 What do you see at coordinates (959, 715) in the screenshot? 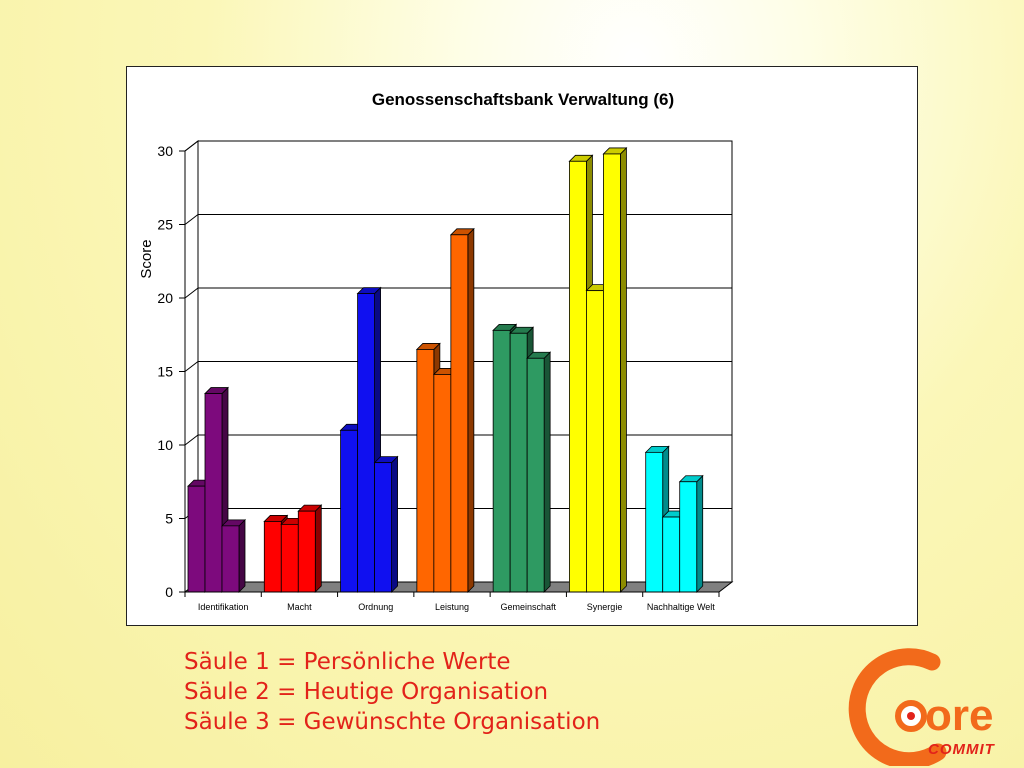
I see `logo-text-main: ore` at bounding box center [959, 715].